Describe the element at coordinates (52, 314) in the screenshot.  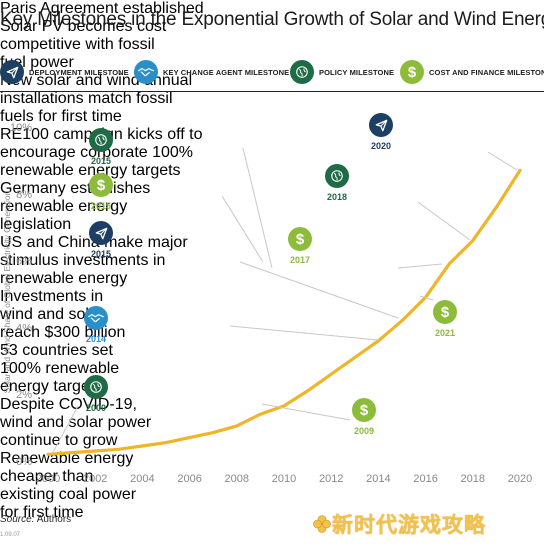
I see `milestone-text-line: wind and solar` at that location.